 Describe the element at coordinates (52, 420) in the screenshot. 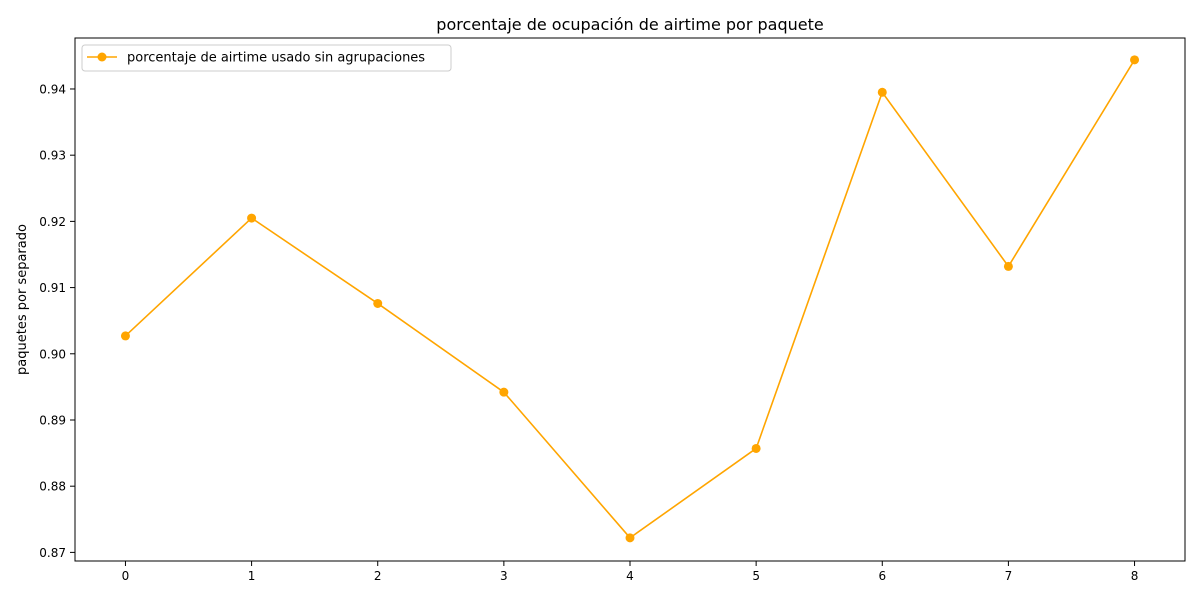

I see `y-tick-label: 0.89` at that location.